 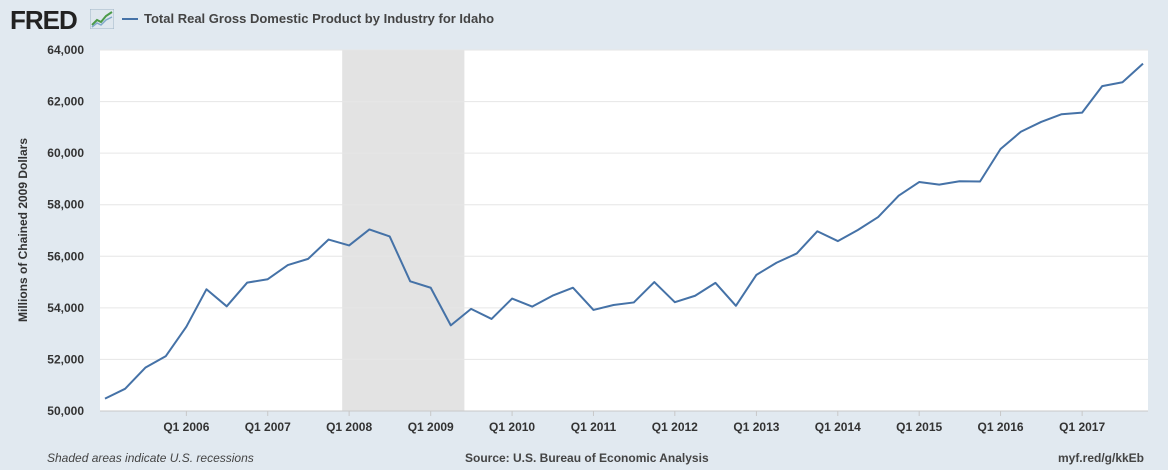 I want to click on y-tick-label-3: 56,000, so click(x=65, y=256).